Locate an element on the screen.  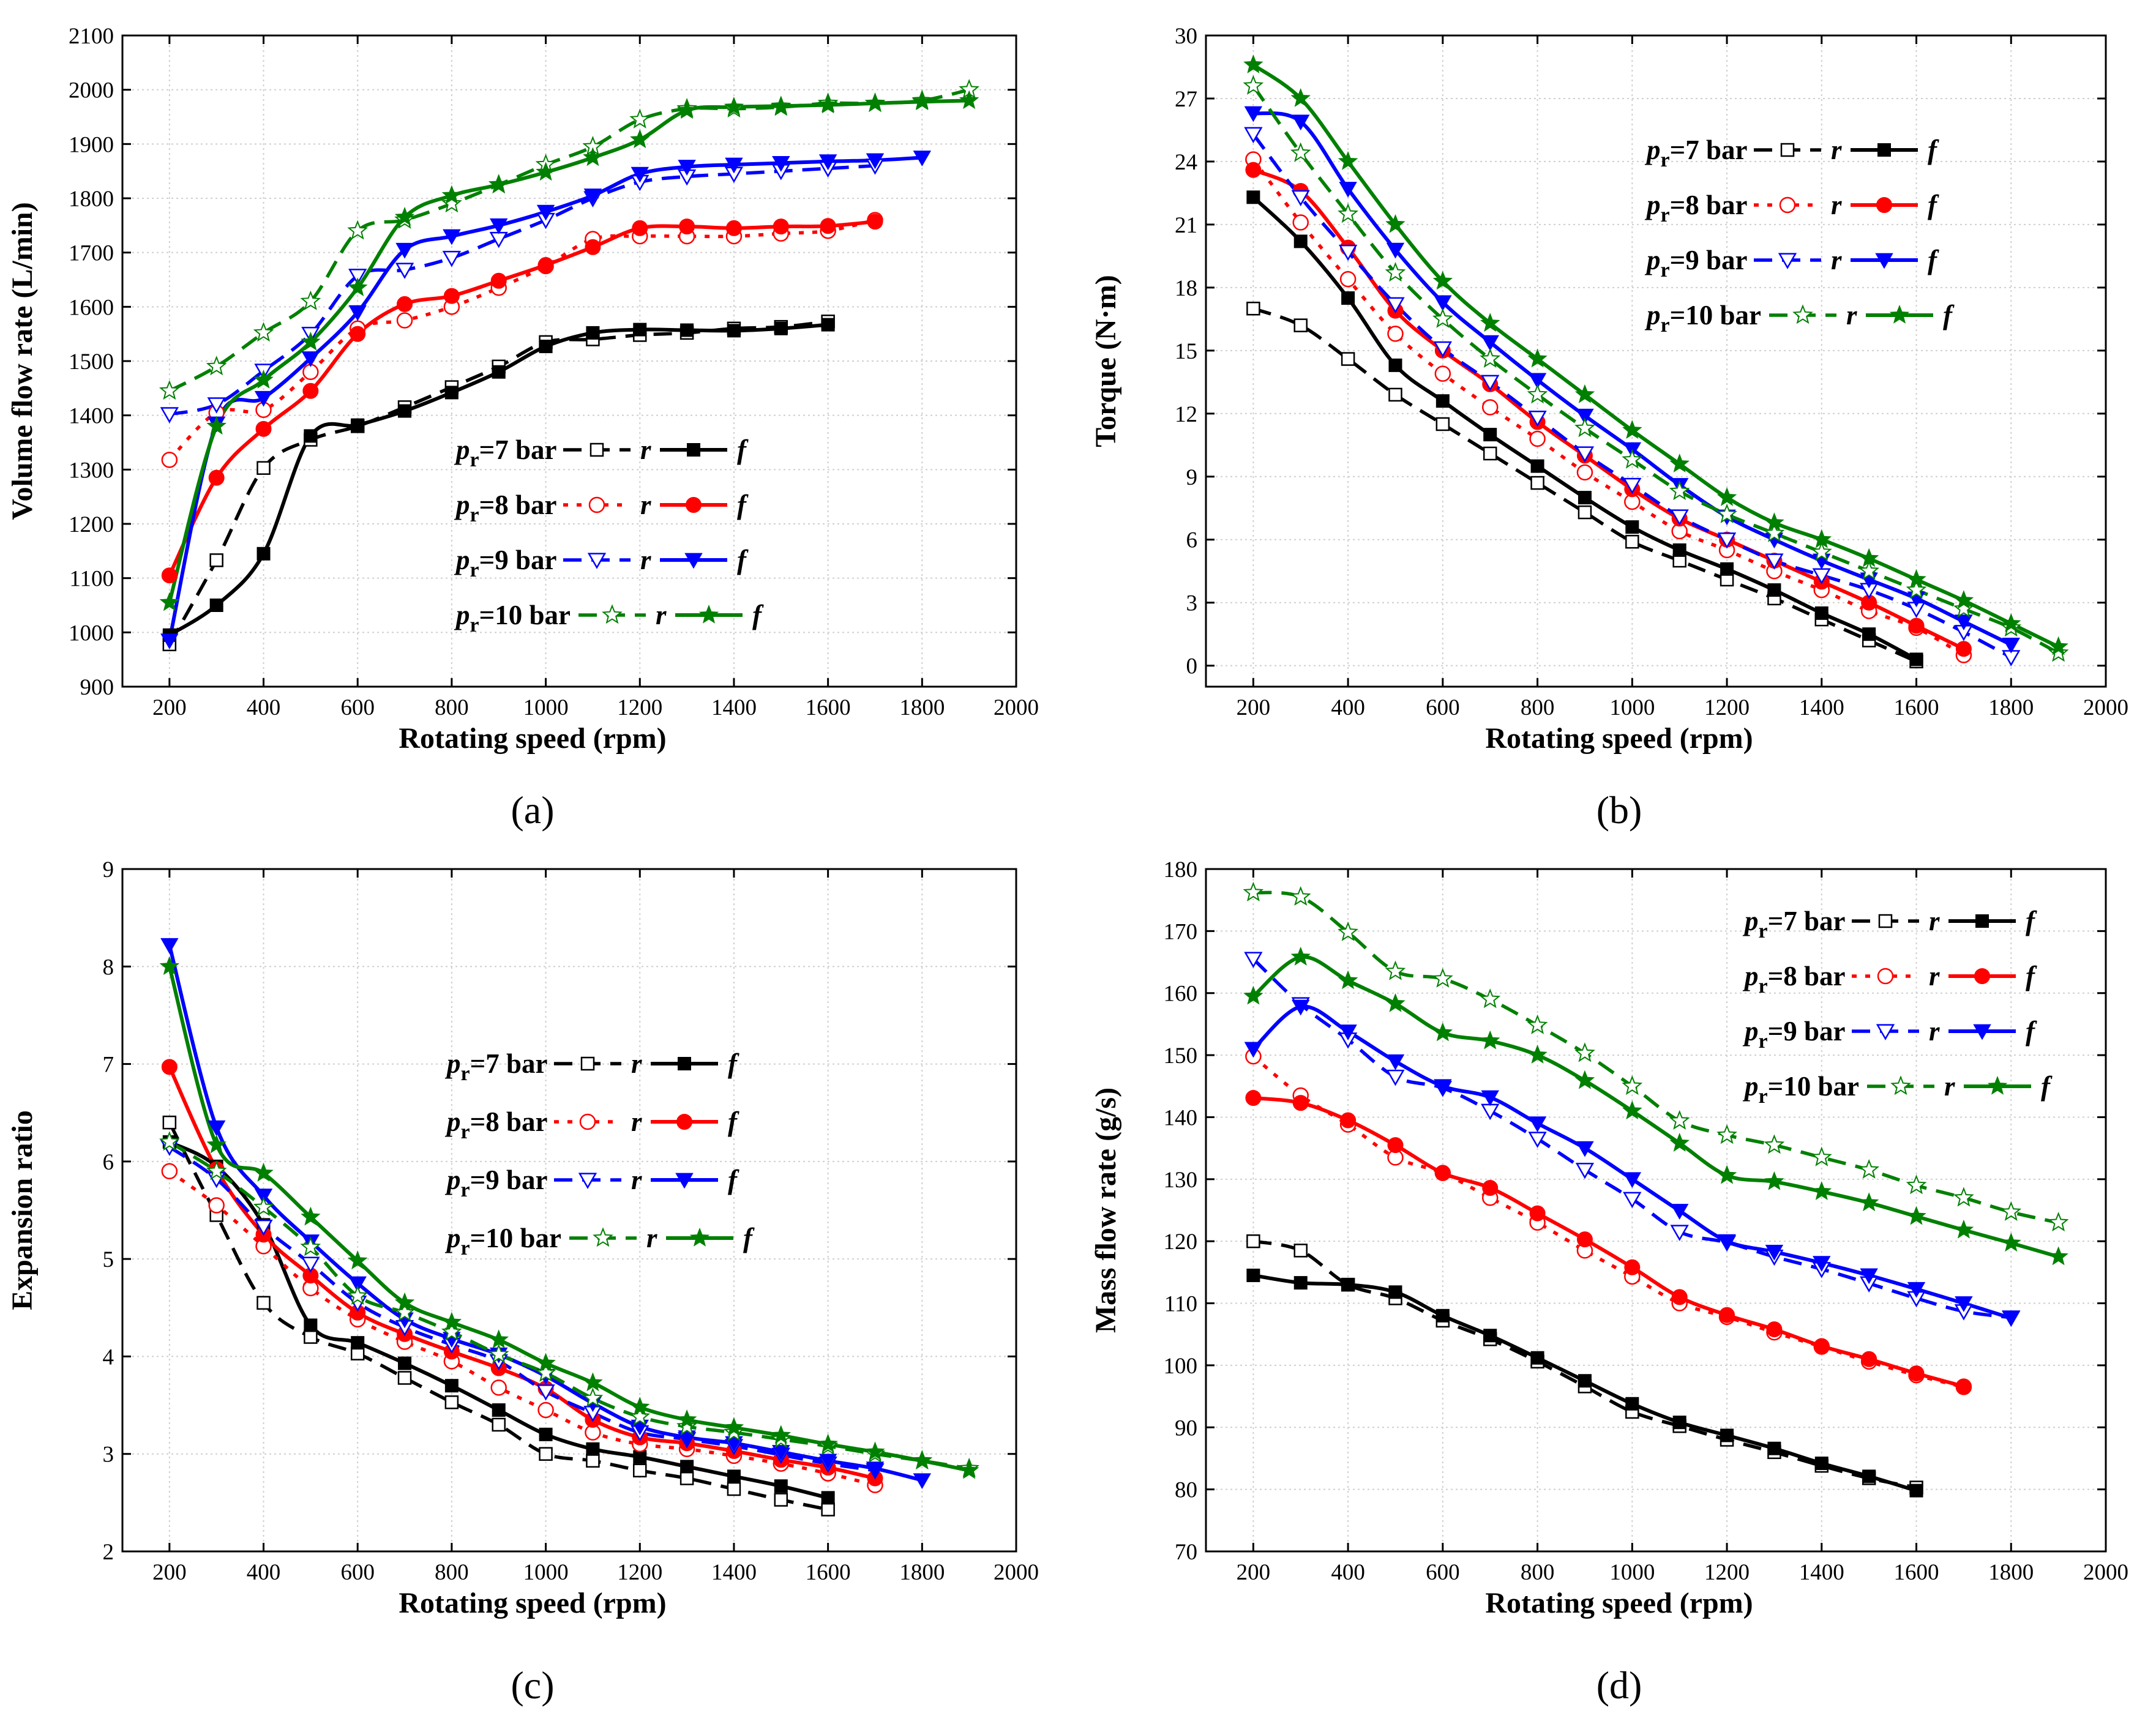
legend-label: pr=9 bar is located at coordinates (496, 1183).